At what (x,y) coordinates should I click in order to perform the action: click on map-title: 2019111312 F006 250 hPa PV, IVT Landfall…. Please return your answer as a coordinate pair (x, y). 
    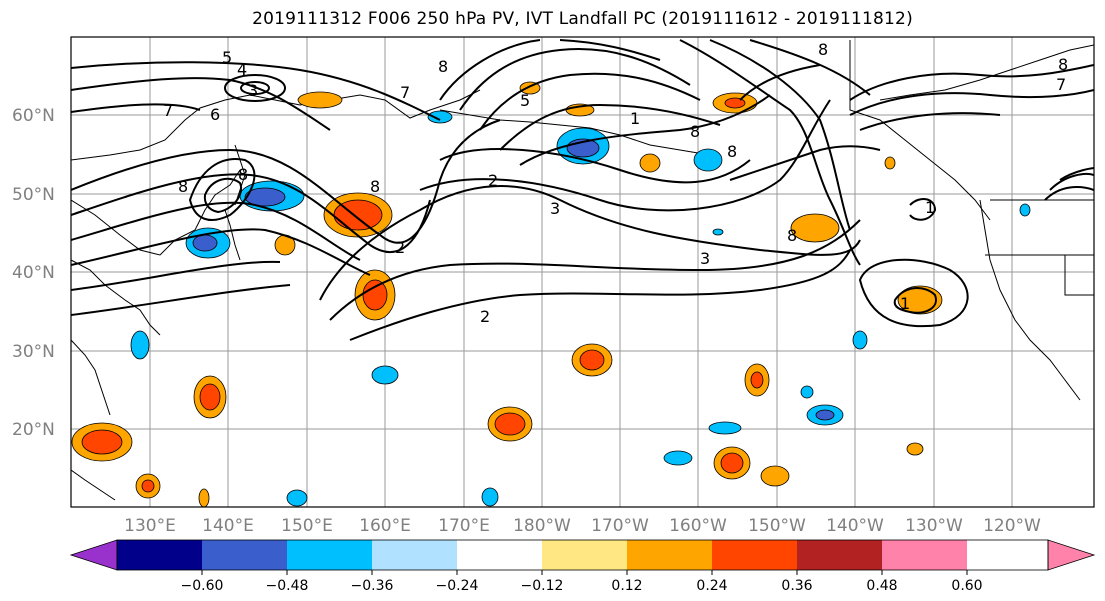
    Looking at the image, I should click on (582, 19).